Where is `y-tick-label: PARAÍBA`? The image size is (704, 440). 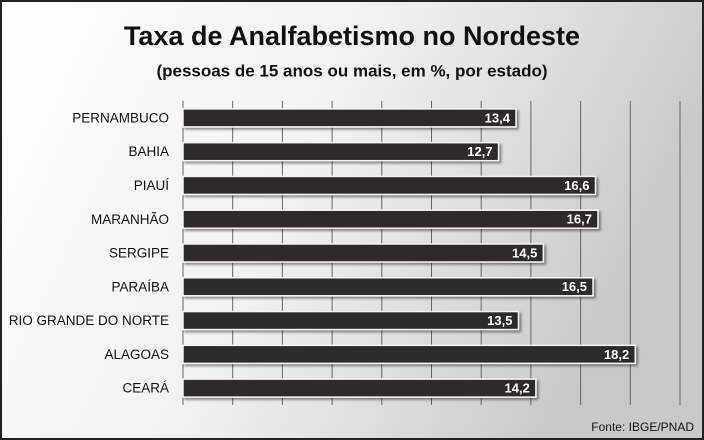 y-tick-label: PARAÍBA is located at coordinates (140, 286).